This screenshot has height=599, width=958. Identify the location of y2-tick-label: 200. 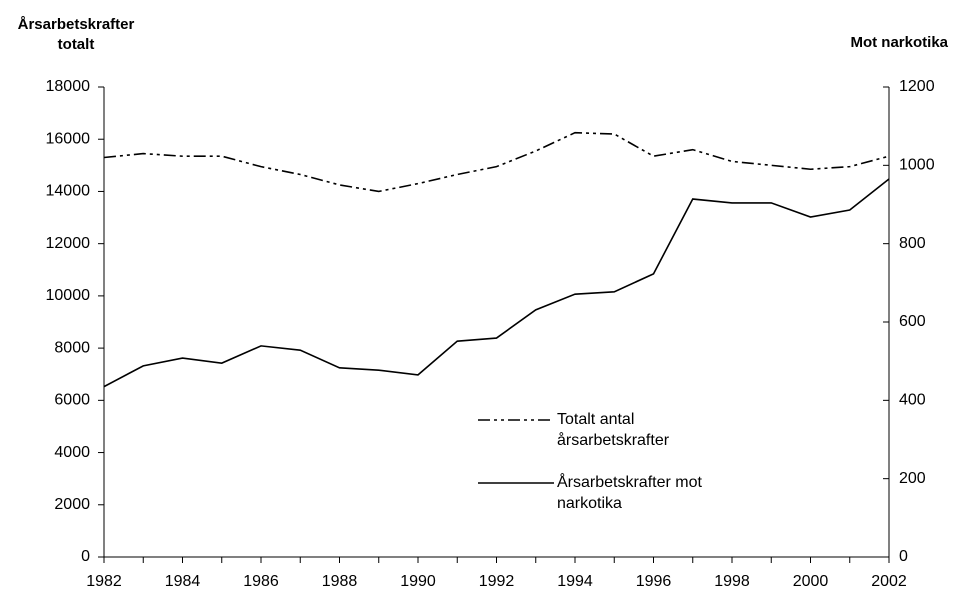
(912, 478).